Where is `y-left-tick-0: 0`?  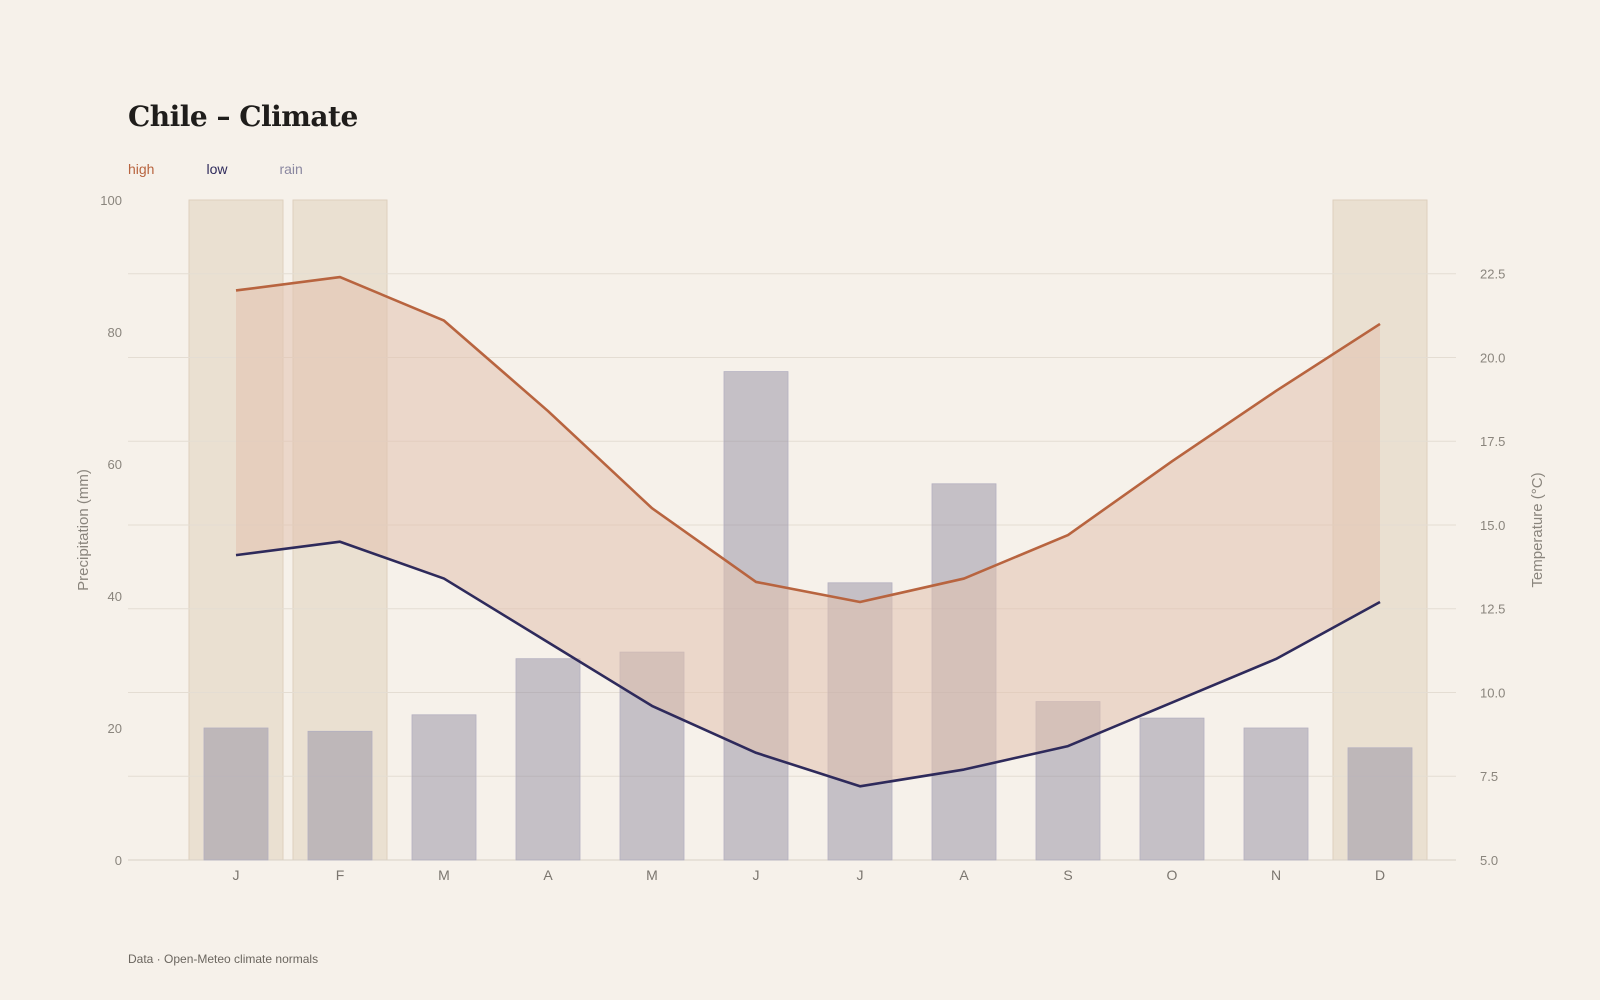
y-left-tick-0: 0 is located at coordinates (118, 860).